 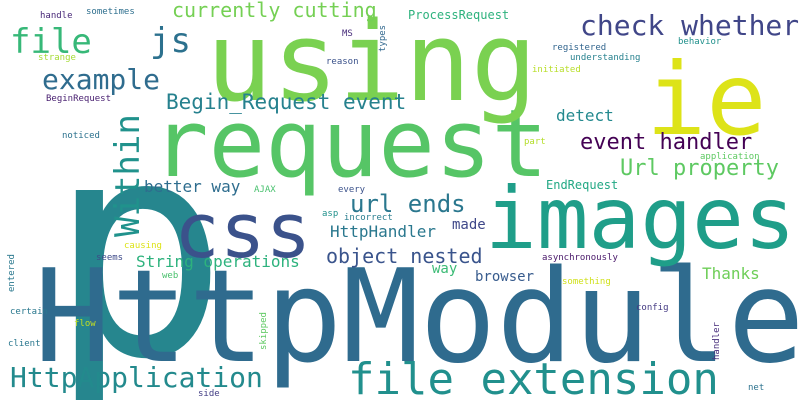 I want to click on word-incorrect: incorrect, so click(x=368, y=218).